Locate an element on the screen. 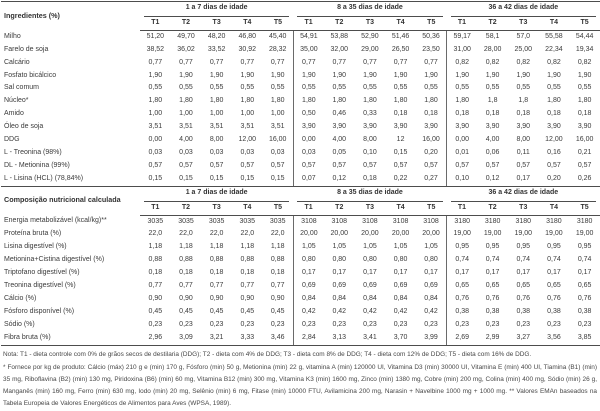 Image resolution: width=600 pixels, height=411 pixels. value-cell: 19,00 is located at coordinates (554, 234).